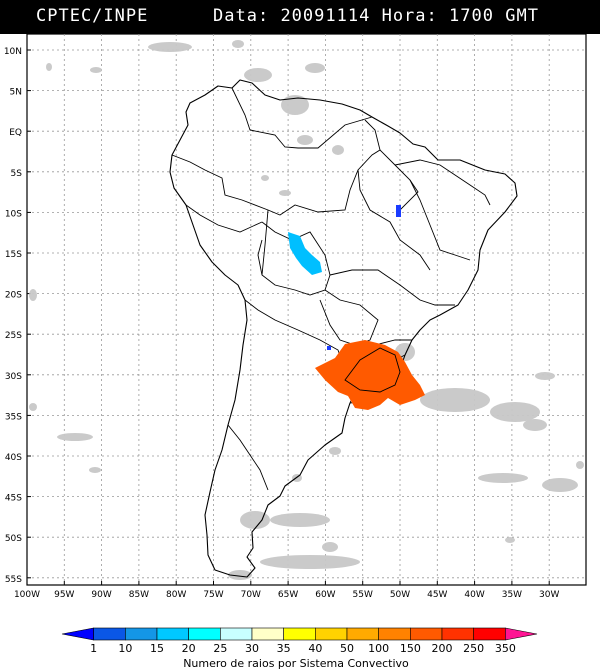  What do you see at coordinates (329, 348) in the screenshot?
I see `lightning-cell-blue-tiny` at bounding box center [329, 348].